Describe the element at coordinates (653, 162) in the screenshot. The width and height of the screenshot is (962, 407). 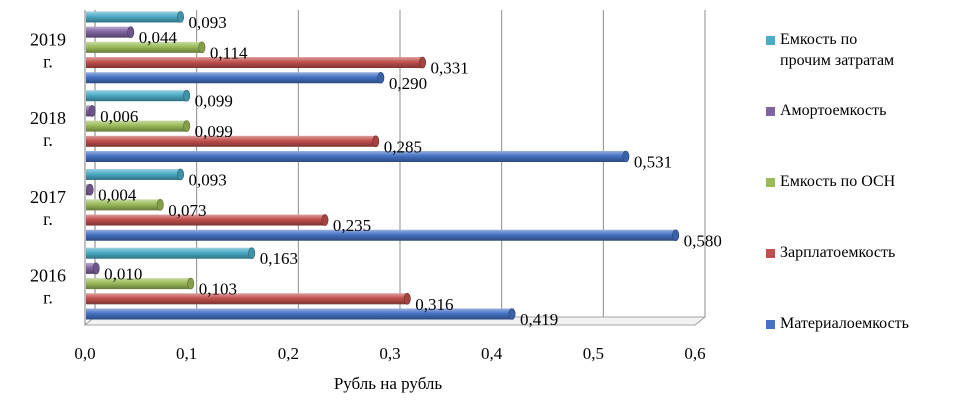
I see `data-label: 0,531` at that location.